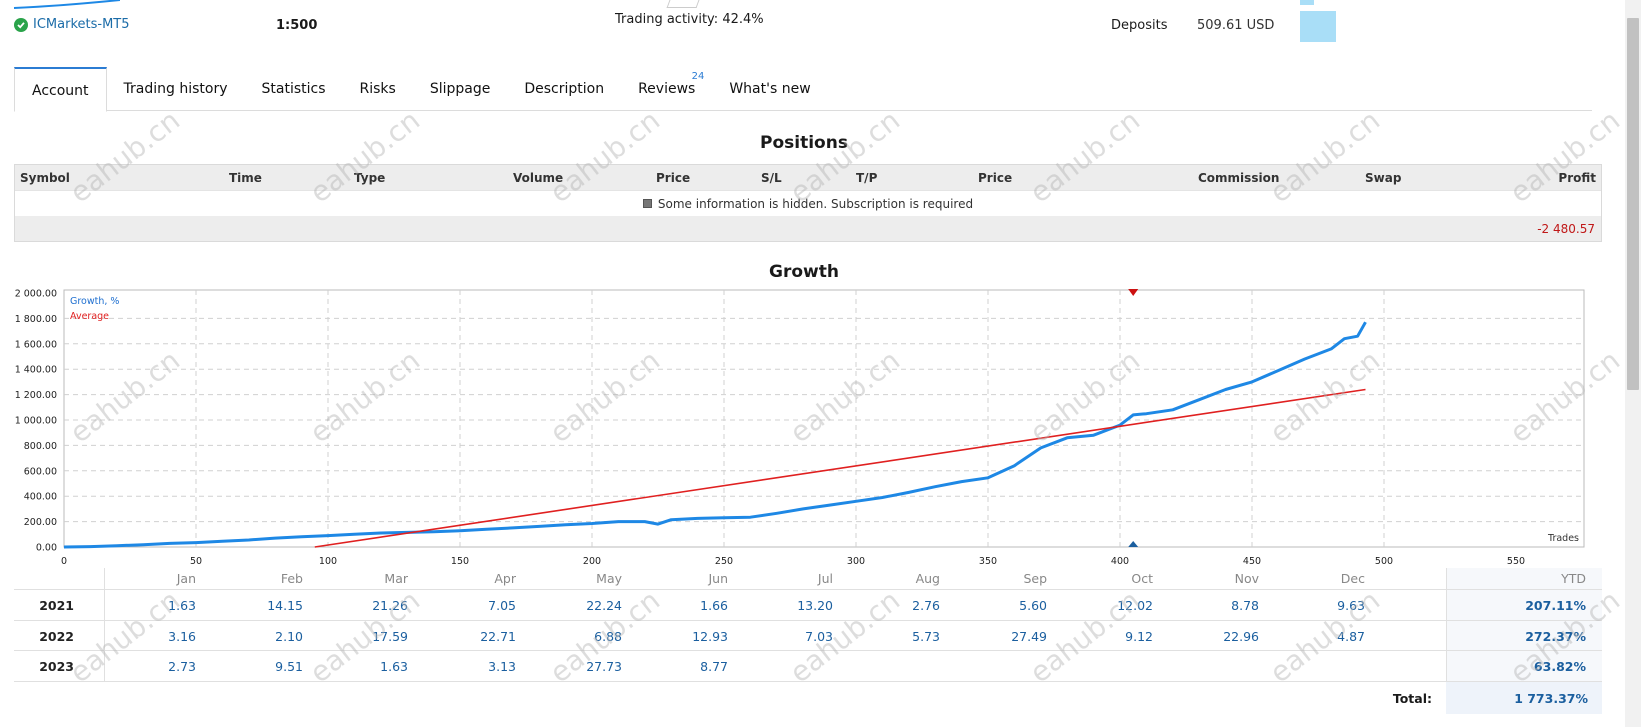 The image size is (1641, 727). I want to click on tab-reviews: Reviews 24, so click(671, 84).